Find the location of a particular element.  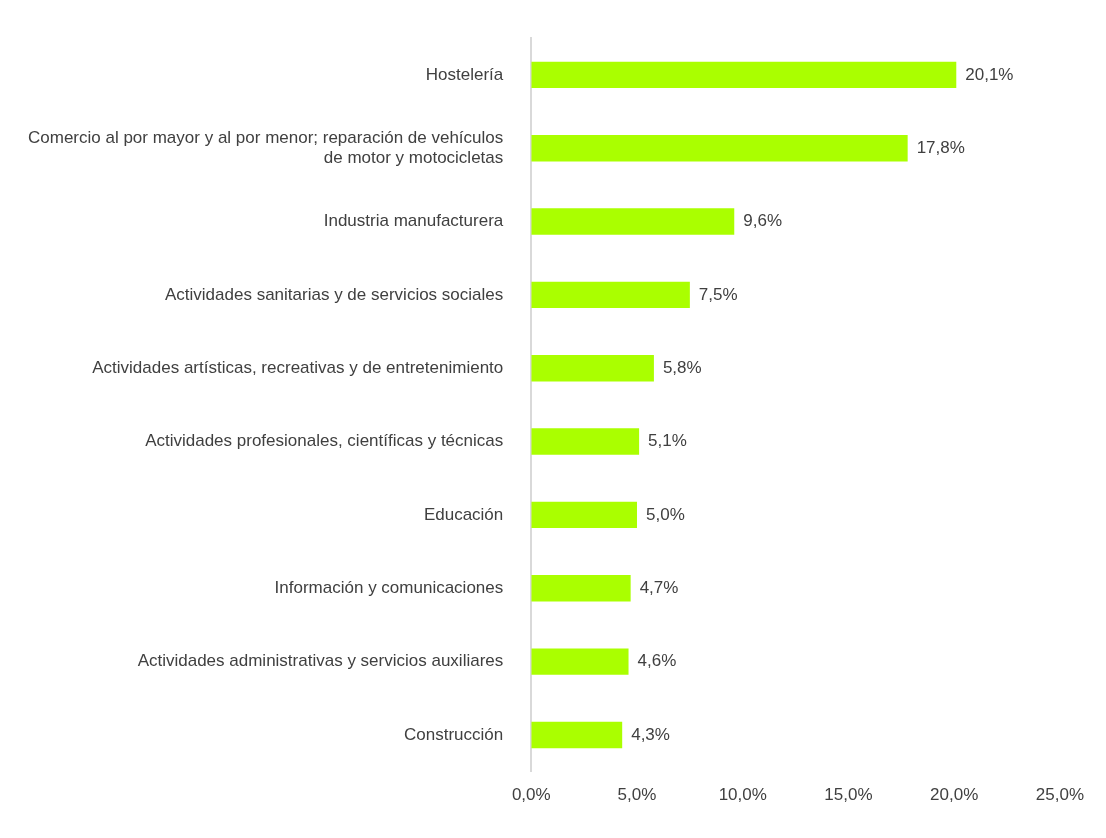

data-label: 5,8% is located at coordinates (682, 367).